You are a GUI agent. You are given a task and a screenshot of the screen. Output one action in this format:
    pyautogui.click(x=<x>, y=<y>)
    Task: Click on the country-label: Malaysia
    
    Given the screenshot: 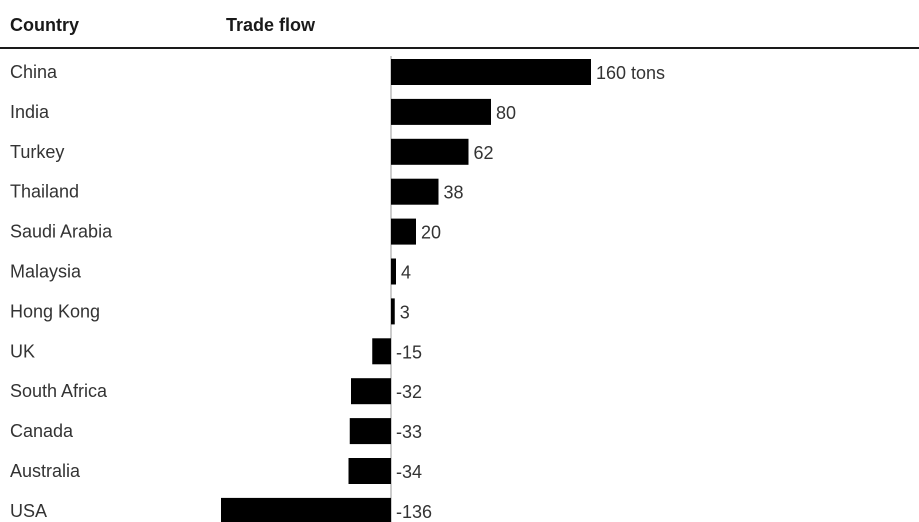 What is the action you would take?
    pyautogui.click(x=46, y=272)
    